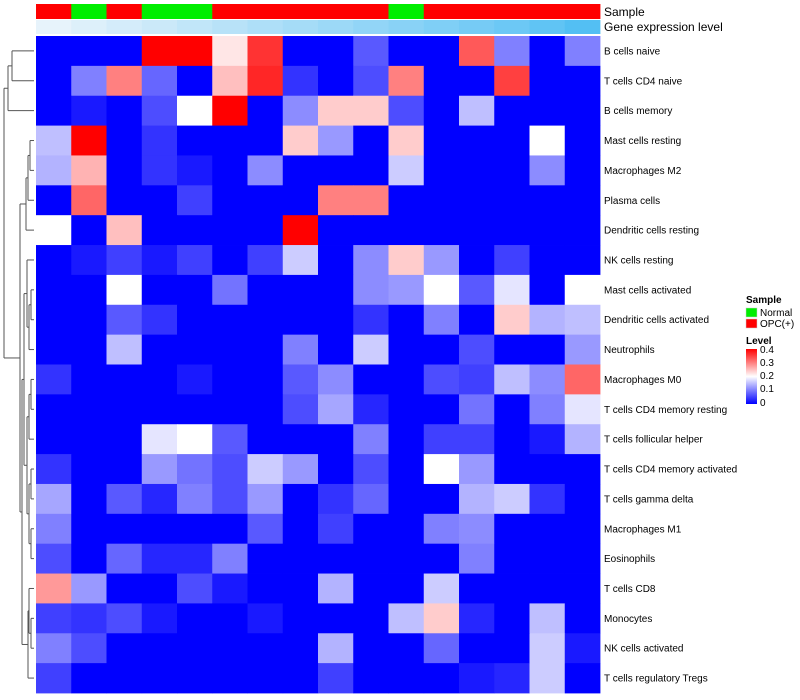 This screenshot has height=700, width=800. What do you see at coordinates (764, 300) in the screenshot?
I see `legend-sample-title: Sample` at bounding box center [764, 300].